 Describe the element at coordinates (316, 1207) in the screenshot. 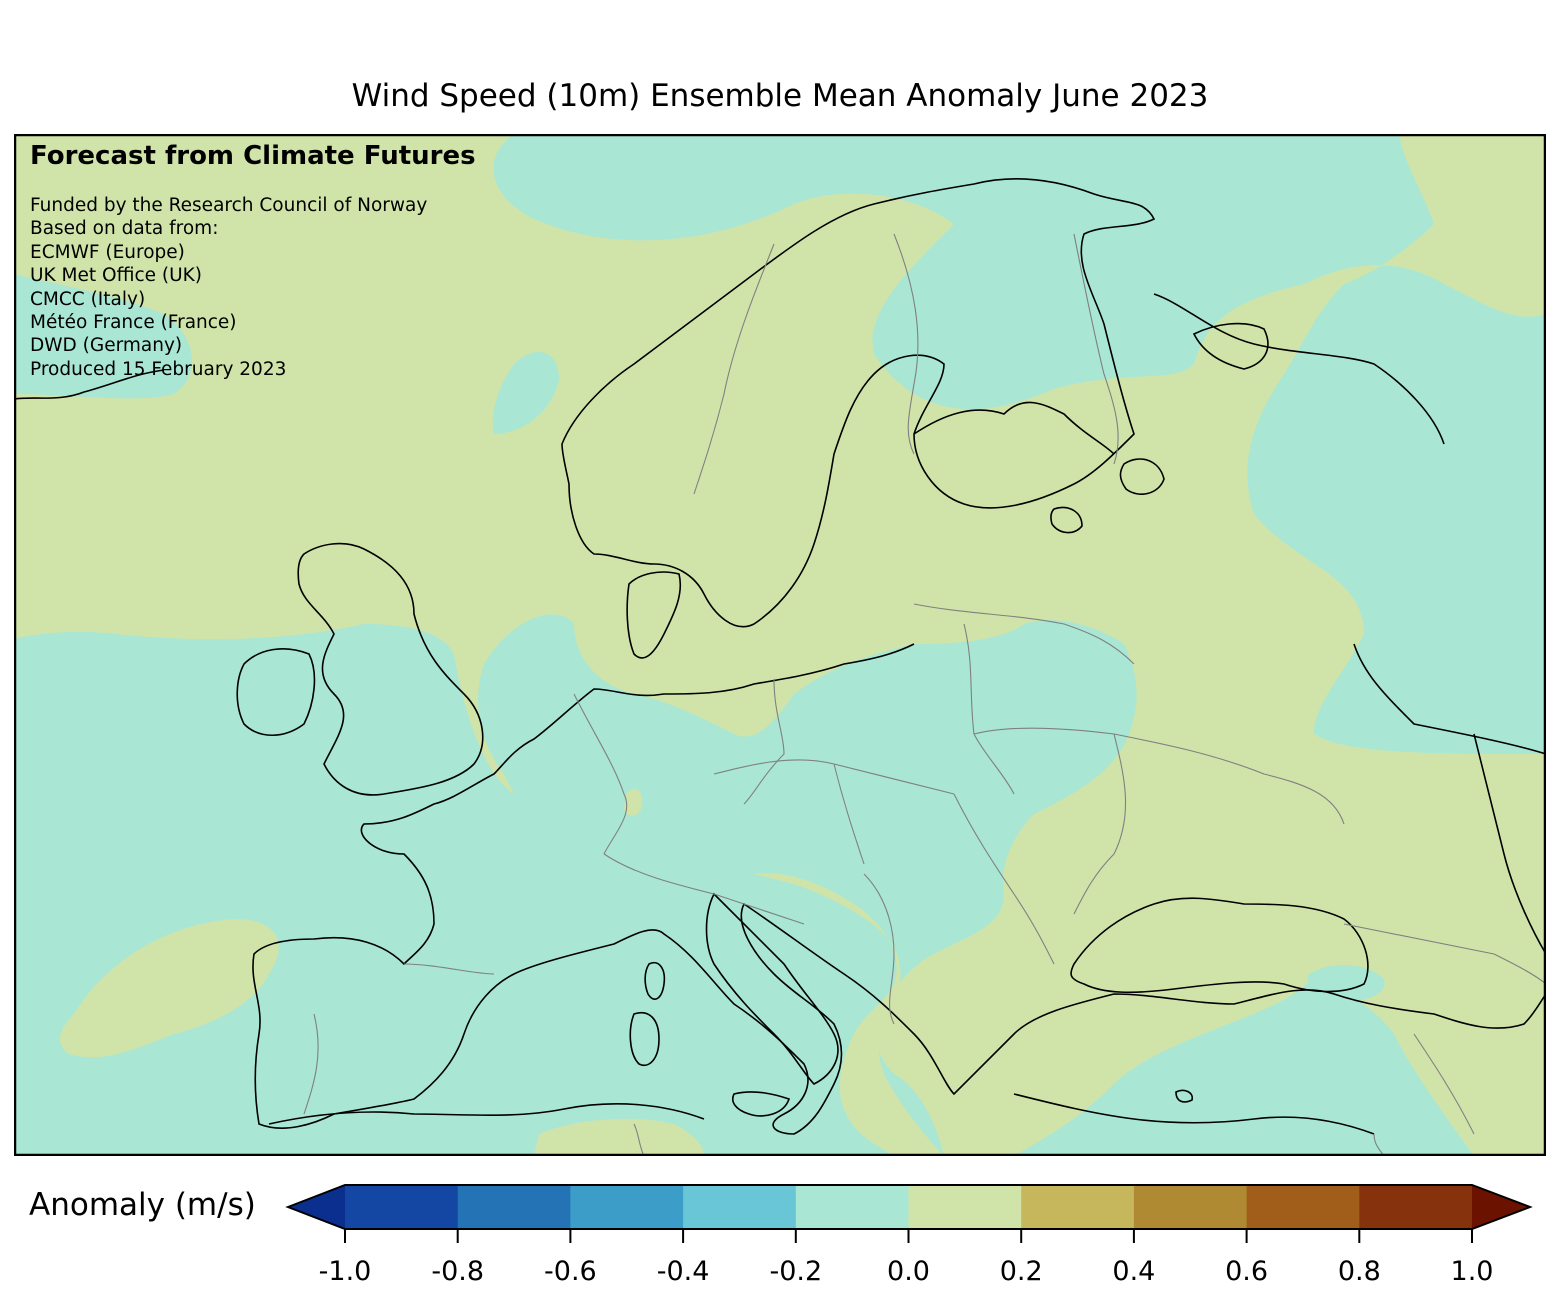

I see `colorbar-extend-low` at that location.